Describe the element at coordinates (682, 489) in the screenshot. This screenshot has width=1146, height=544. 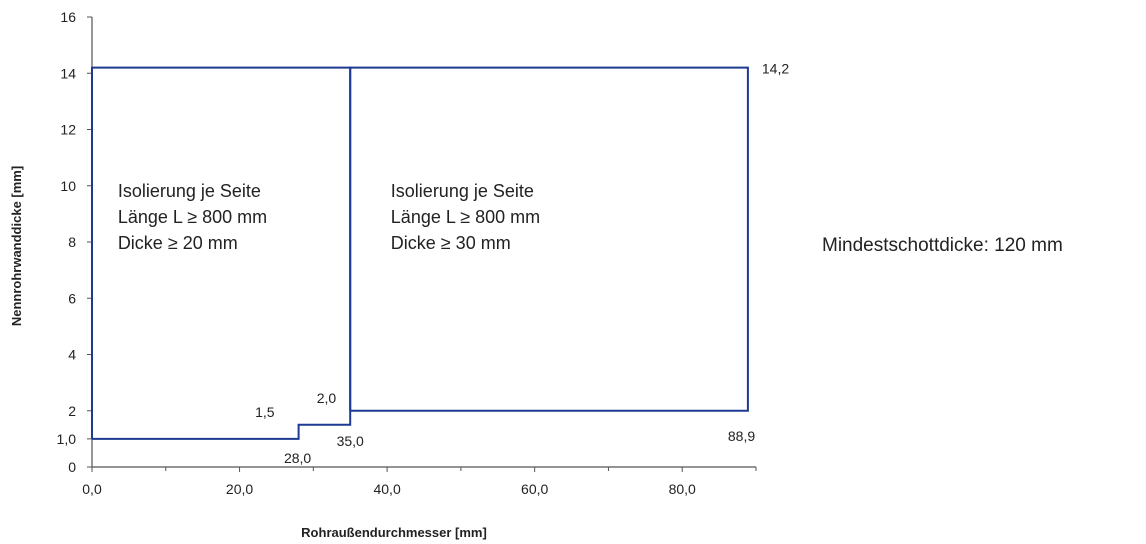
I see `x-tick-label: 80,0` at that location.